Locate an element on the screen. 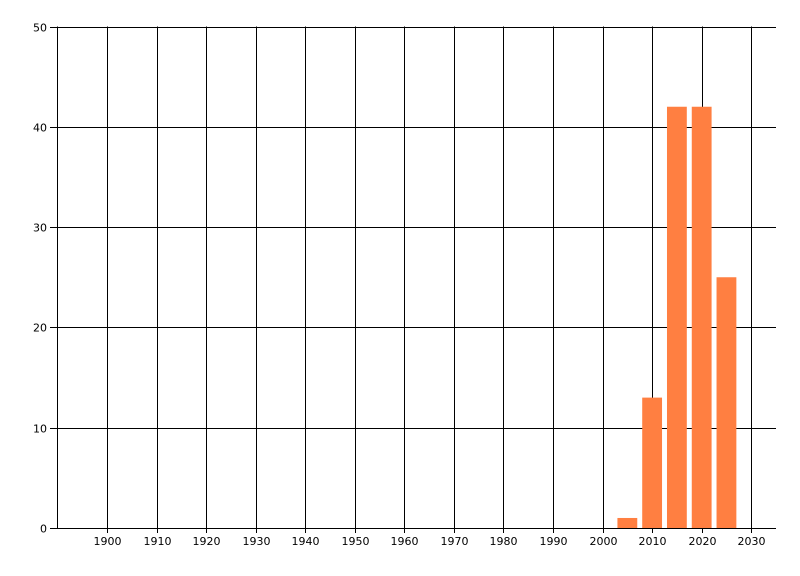  x-tick-label: 1950 is located at coordinates (356, 541).